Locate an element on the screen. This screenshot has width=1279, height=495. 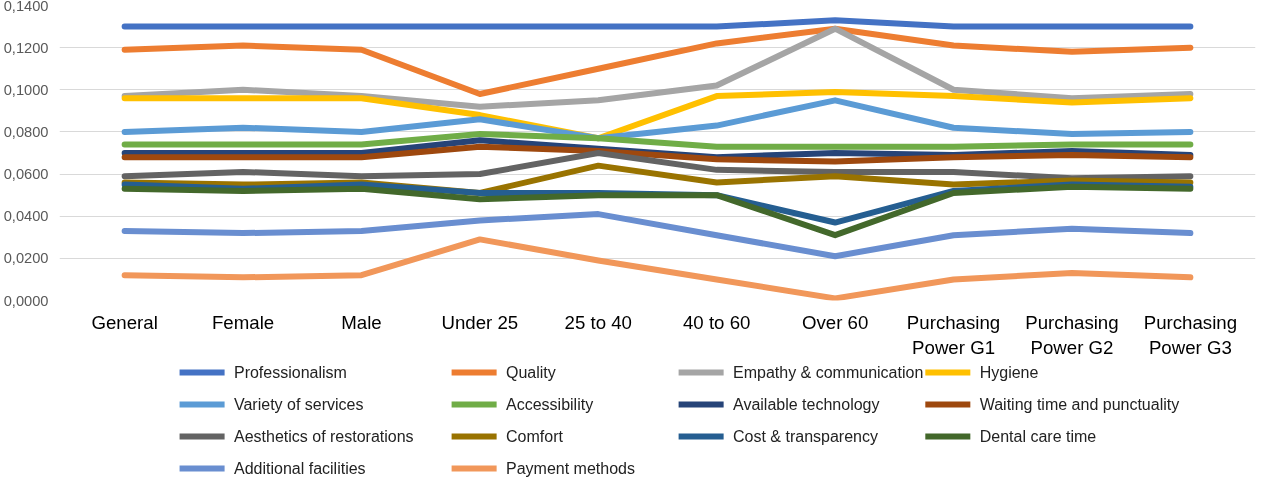
y-tick-label: 0,1000 is located at coordinates (26, 89).